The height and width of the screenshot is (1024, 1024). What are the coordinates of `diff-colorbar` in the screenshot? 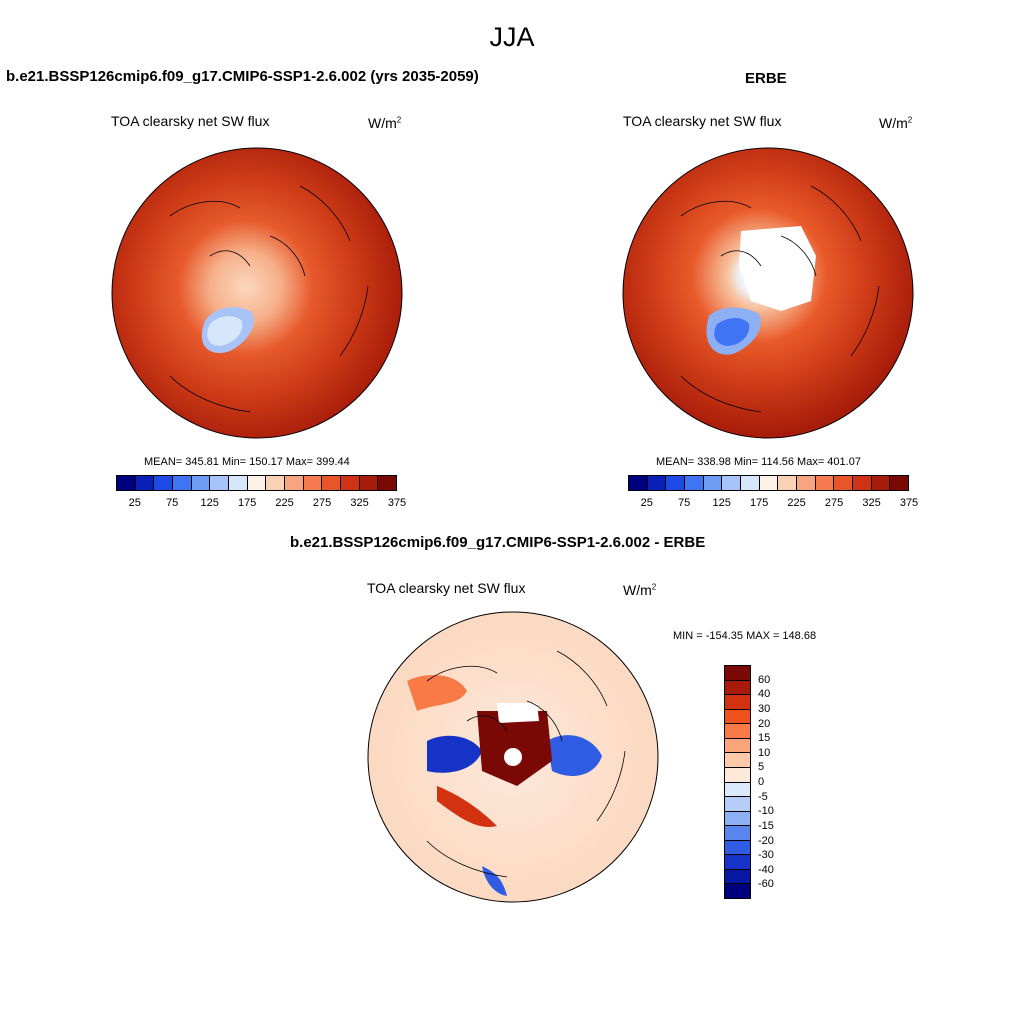 It's located at (737, 782).